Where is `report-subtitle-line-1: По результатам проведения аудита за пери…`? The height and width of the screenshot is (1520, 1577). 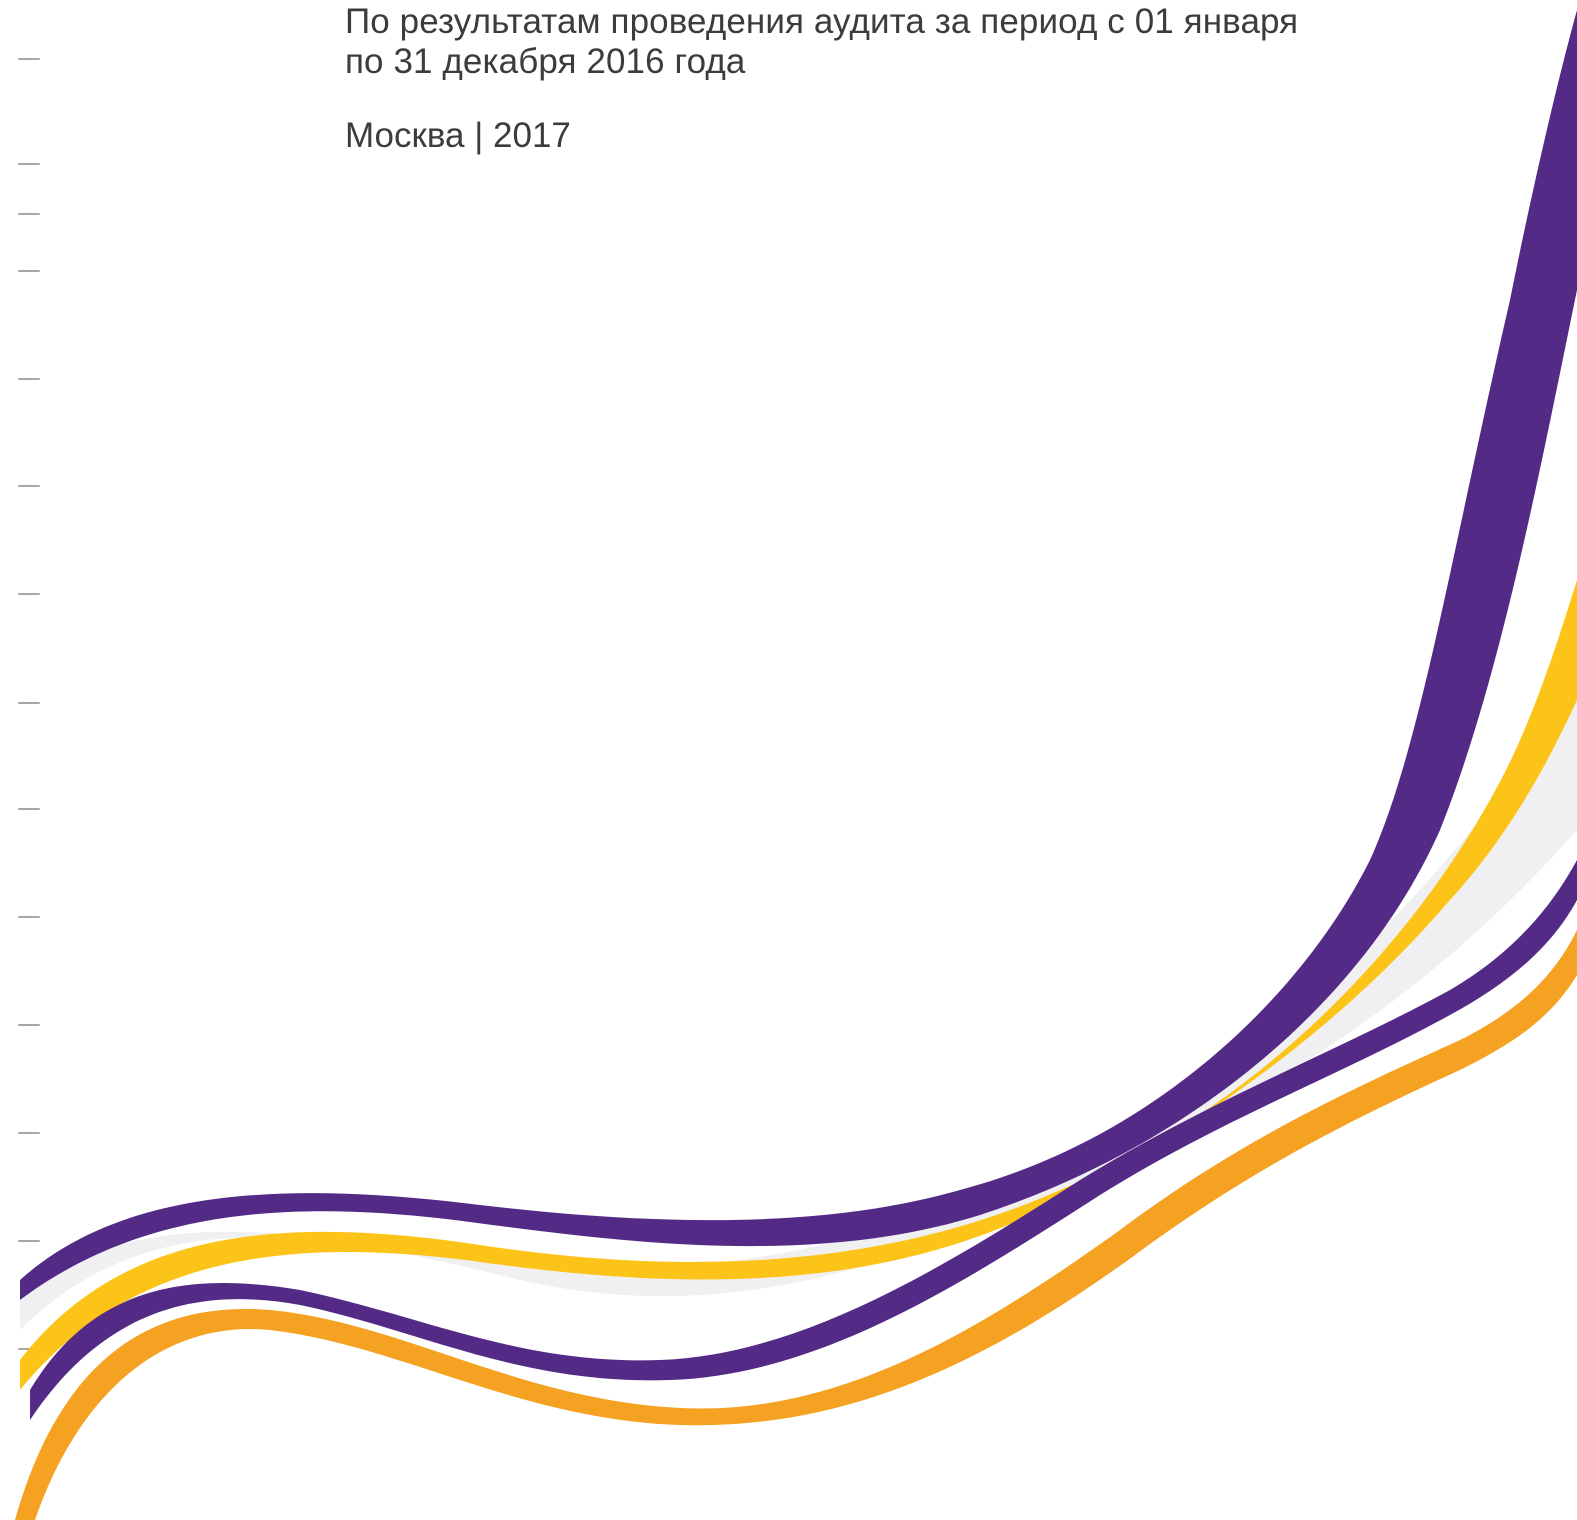
report-subtitle-line-1: По результатам проведения аудита за пери… is located at coordinates (822, 21).